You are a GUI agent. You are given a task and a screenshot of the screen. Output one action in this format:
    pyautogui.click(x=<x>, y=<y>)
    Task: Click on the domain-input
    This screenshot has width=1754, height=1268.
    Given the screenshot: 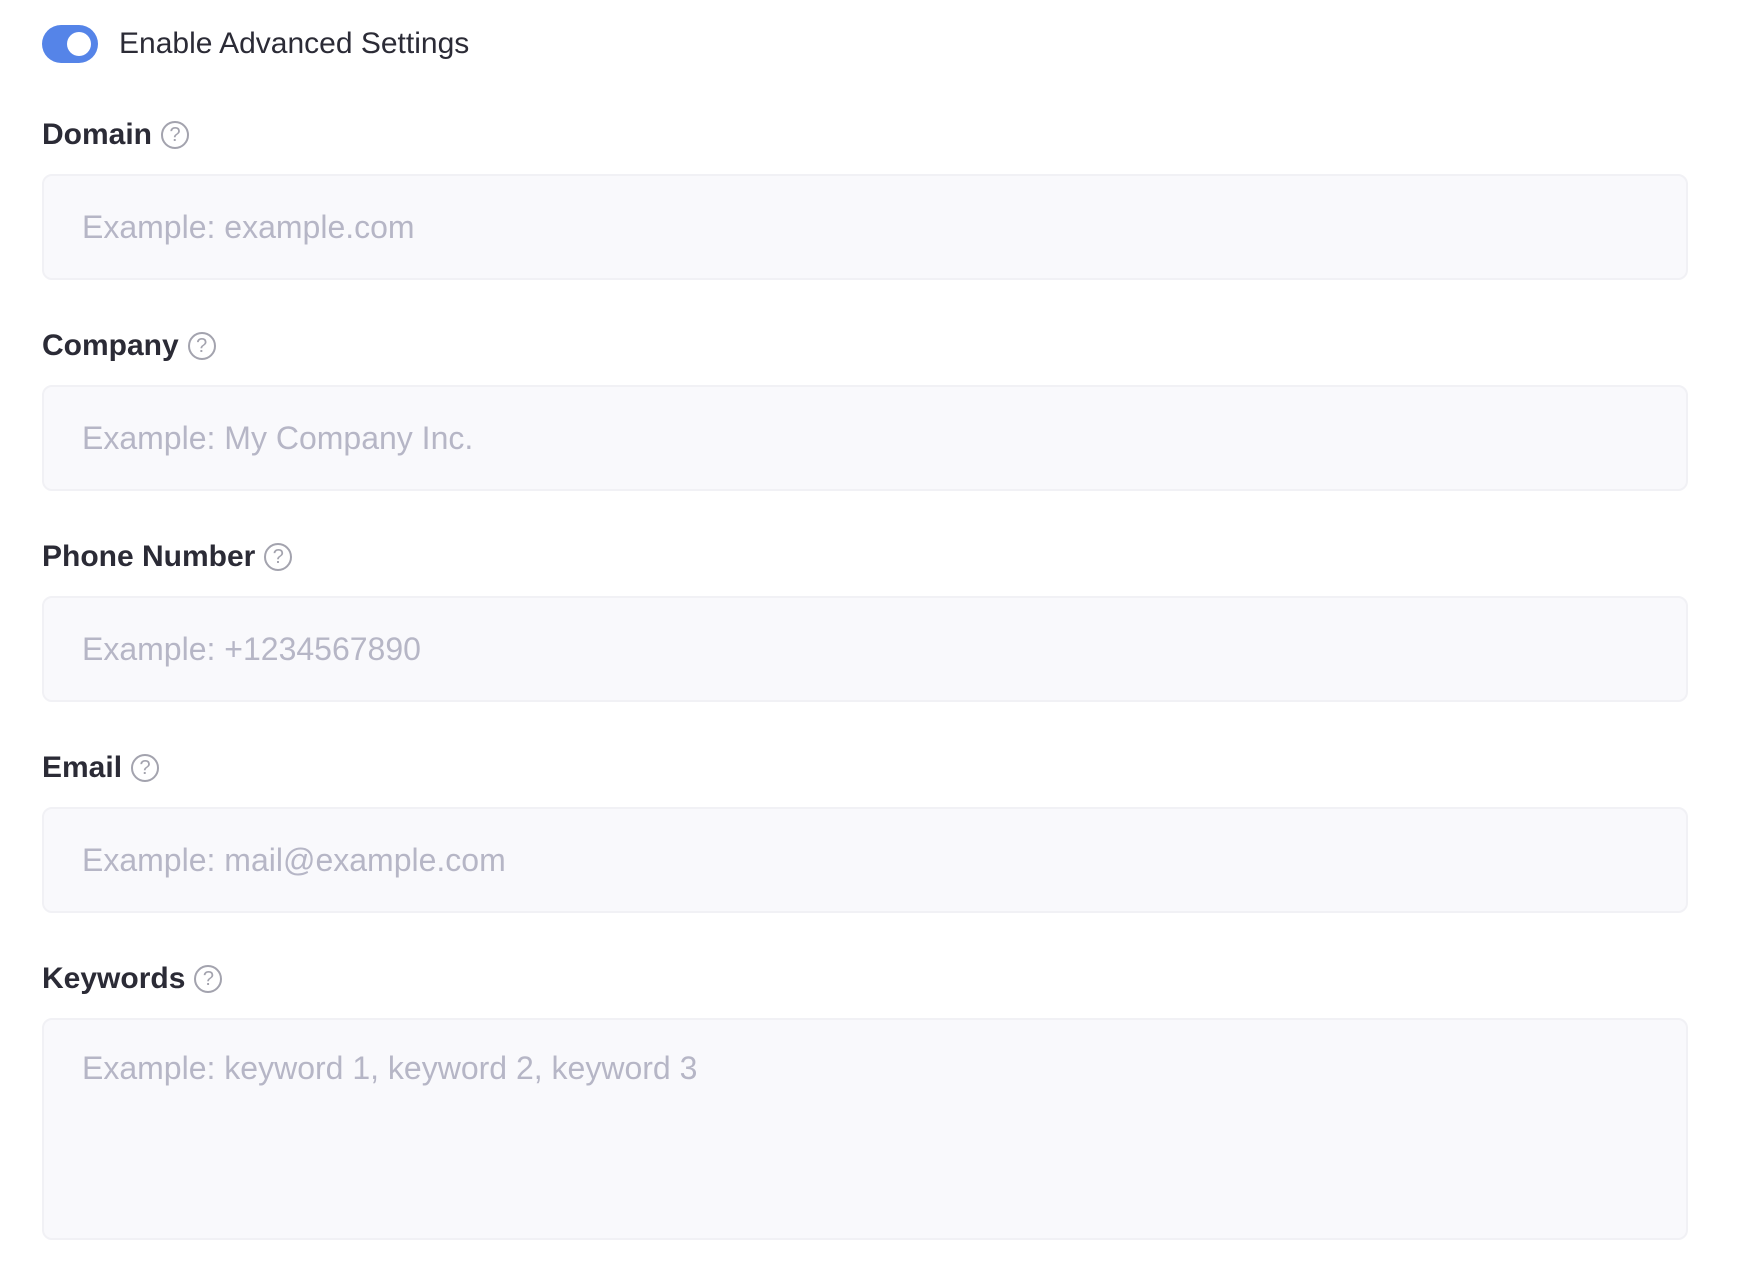 What is the action you would take?
    pyautogui.click(x=865, y=227)
    